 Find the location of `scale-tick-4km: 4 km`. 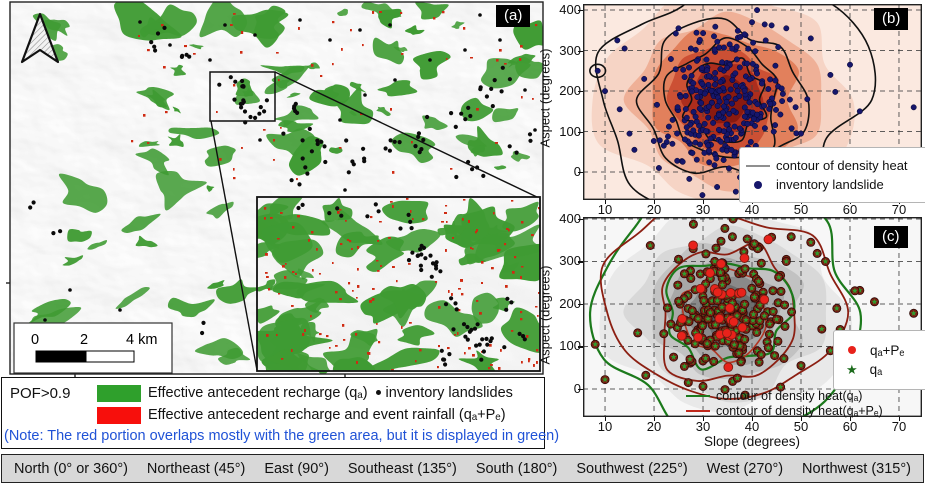

scale-tick-4km: 4 km is located at coordinates (141, 340).